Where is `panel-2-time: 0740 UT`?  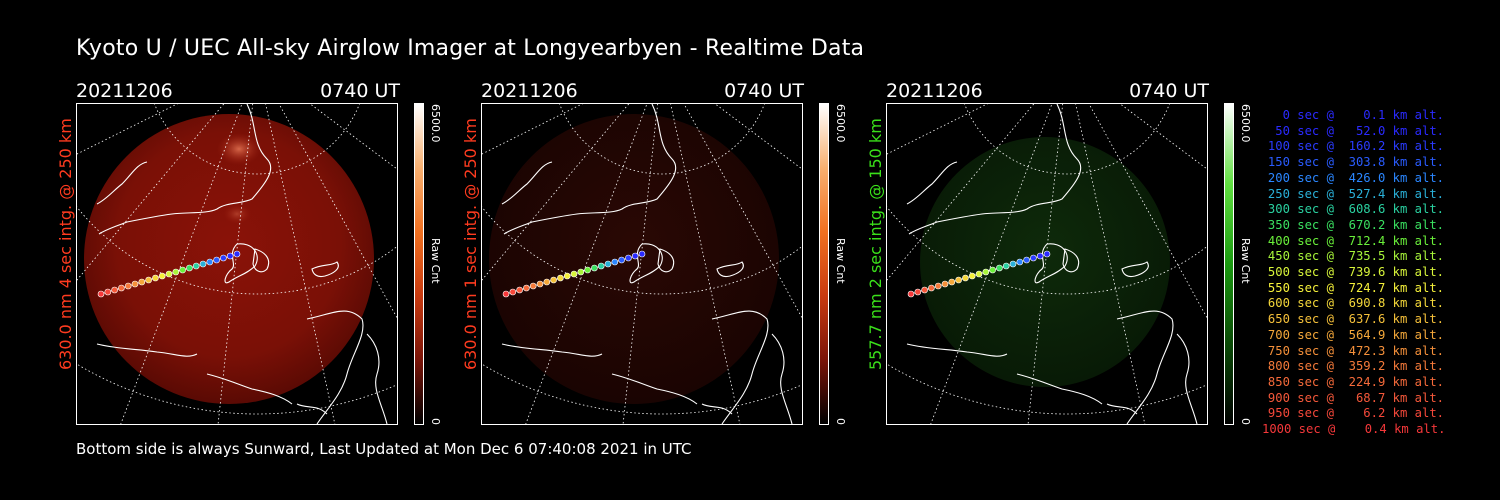
panel-2-time: 0740 UT is located at coordinates (764, 91).